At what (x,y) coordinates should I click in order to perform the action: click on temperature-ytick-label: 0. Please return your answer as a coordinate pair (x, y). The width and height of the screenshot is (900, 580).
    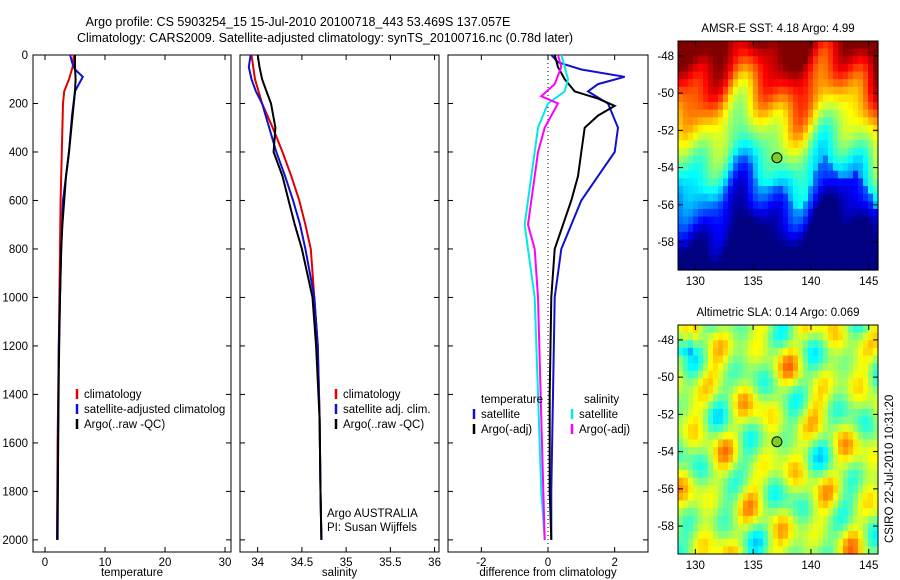
    Looking at the image, I should click on (25, 56).